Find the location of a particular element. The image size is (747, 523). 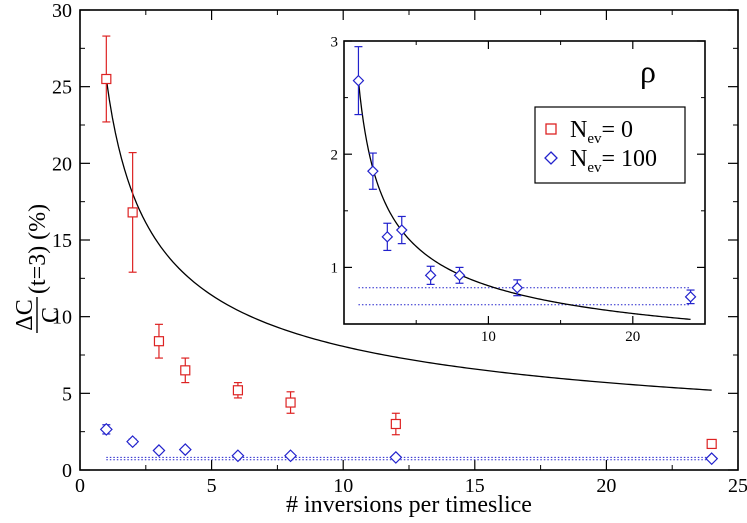

x-tick-label: 25 is located at coordinates (737, 486).